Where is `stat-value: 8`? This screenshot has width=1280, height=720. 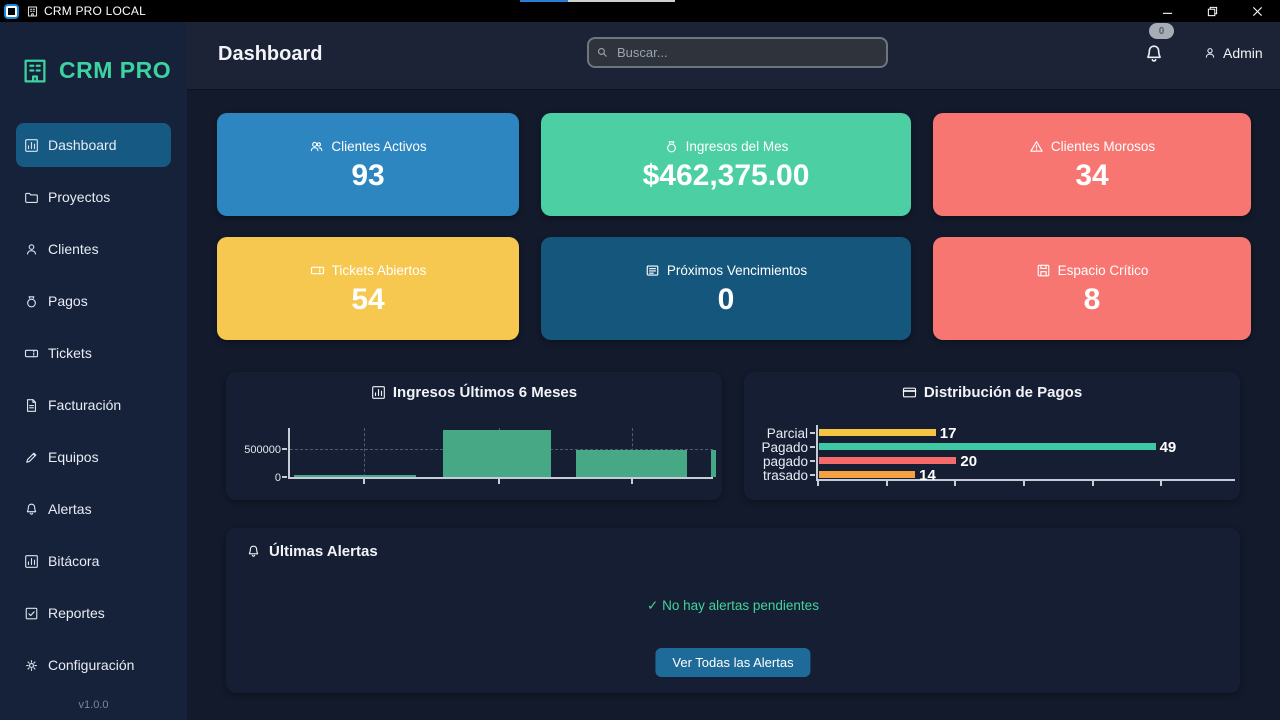 stat-value: 8 is located at coordinates (1092, 299).